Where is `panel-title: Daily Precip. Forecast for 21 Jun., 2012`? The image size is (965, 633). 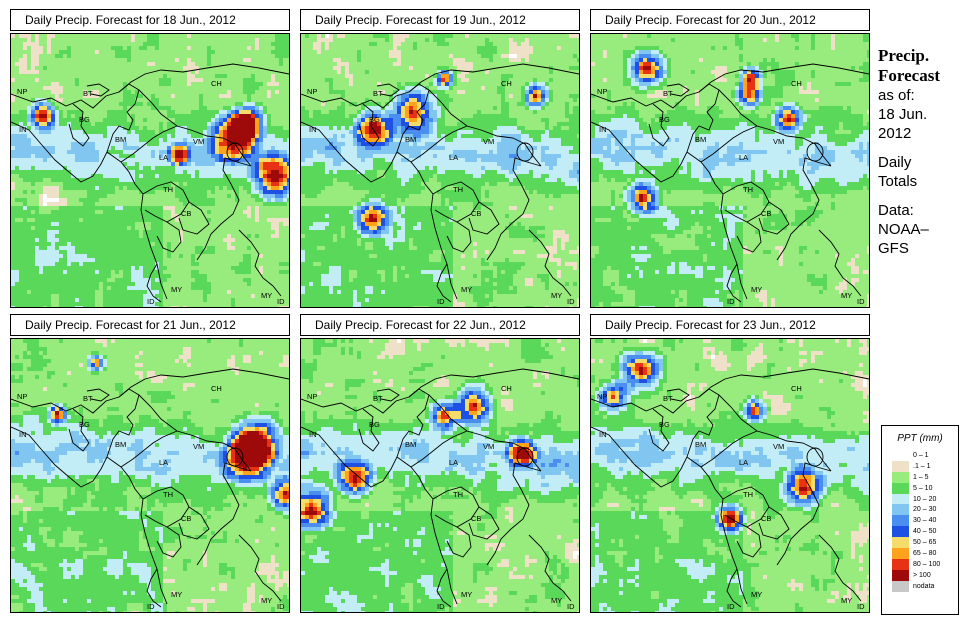
panel-title: Daily Precip. Forecast for 21 Jun., 2012 is located at coordinates (150, 325).